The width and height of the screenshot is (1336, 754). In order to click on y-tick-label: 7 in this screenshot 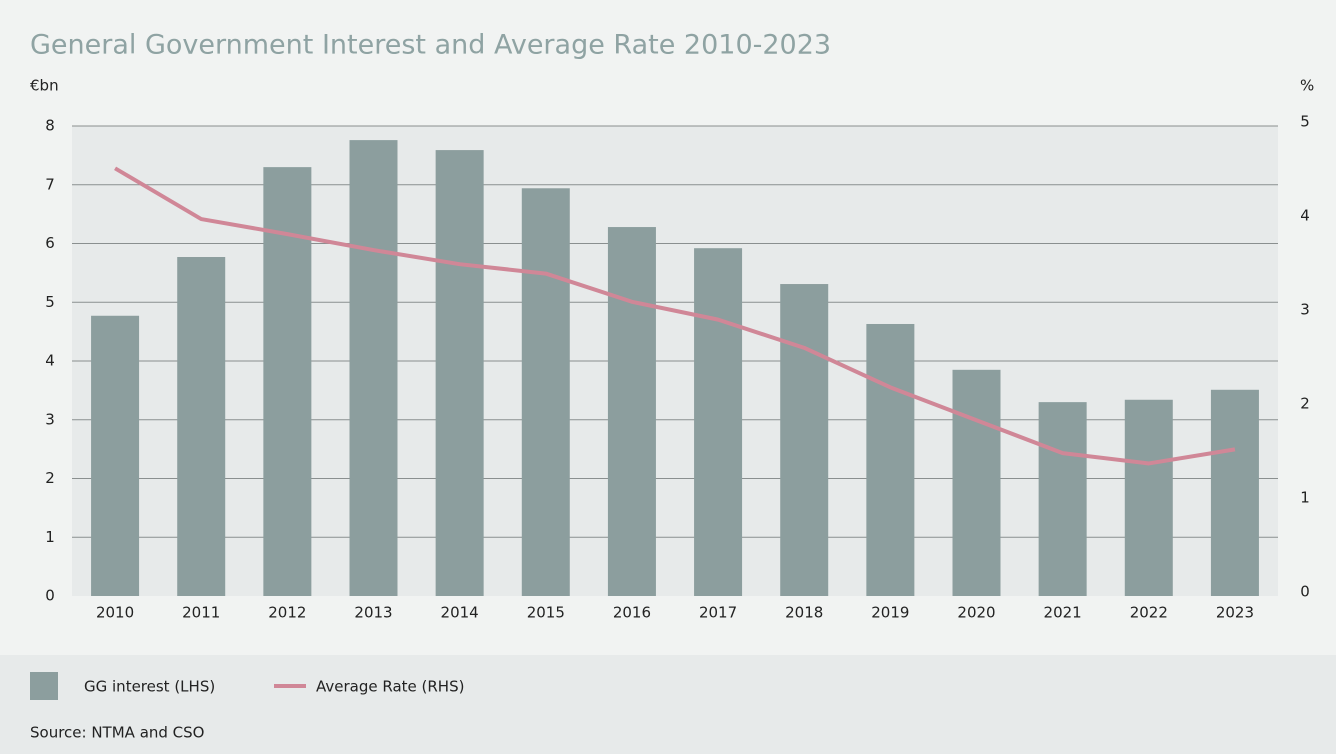, I will do `click(50, 184)`.